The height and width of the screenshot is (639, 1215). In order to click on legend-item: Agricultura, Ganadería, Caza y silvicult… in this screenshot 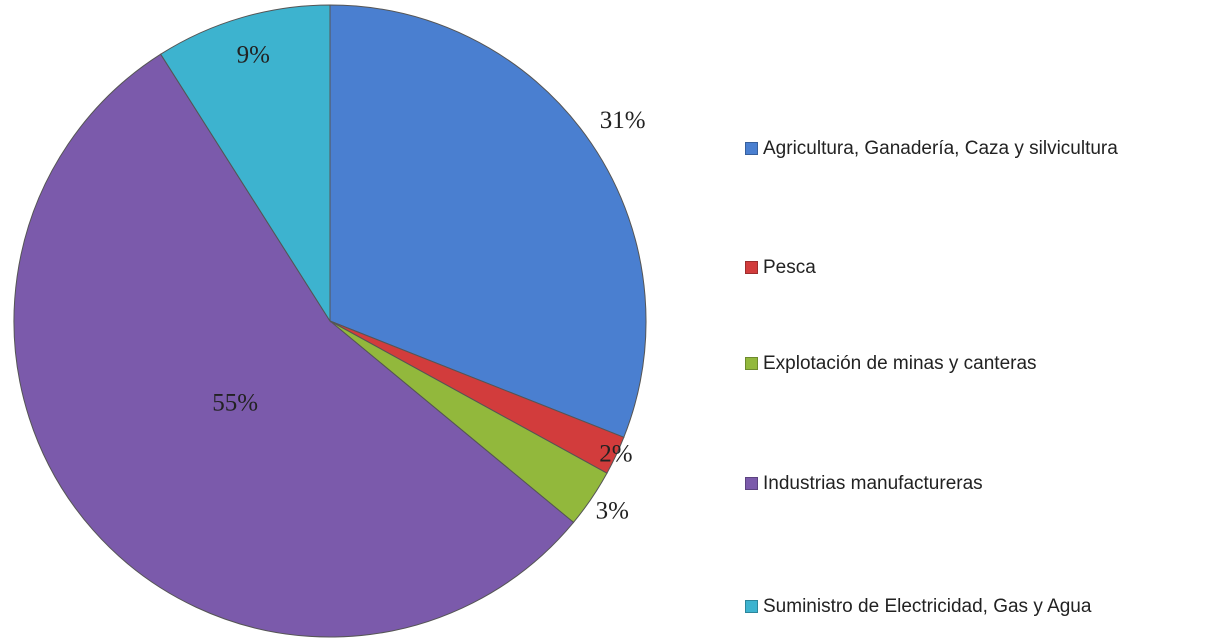, I will do `click(969, 148)`.